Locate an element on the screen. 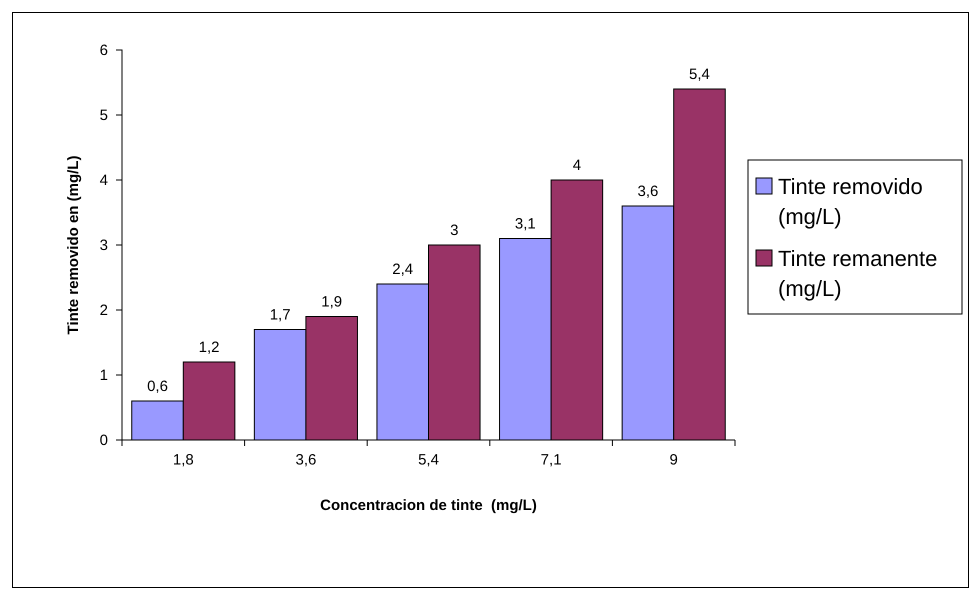  y-tick-label: 4 is located at coordinates (104, 180).